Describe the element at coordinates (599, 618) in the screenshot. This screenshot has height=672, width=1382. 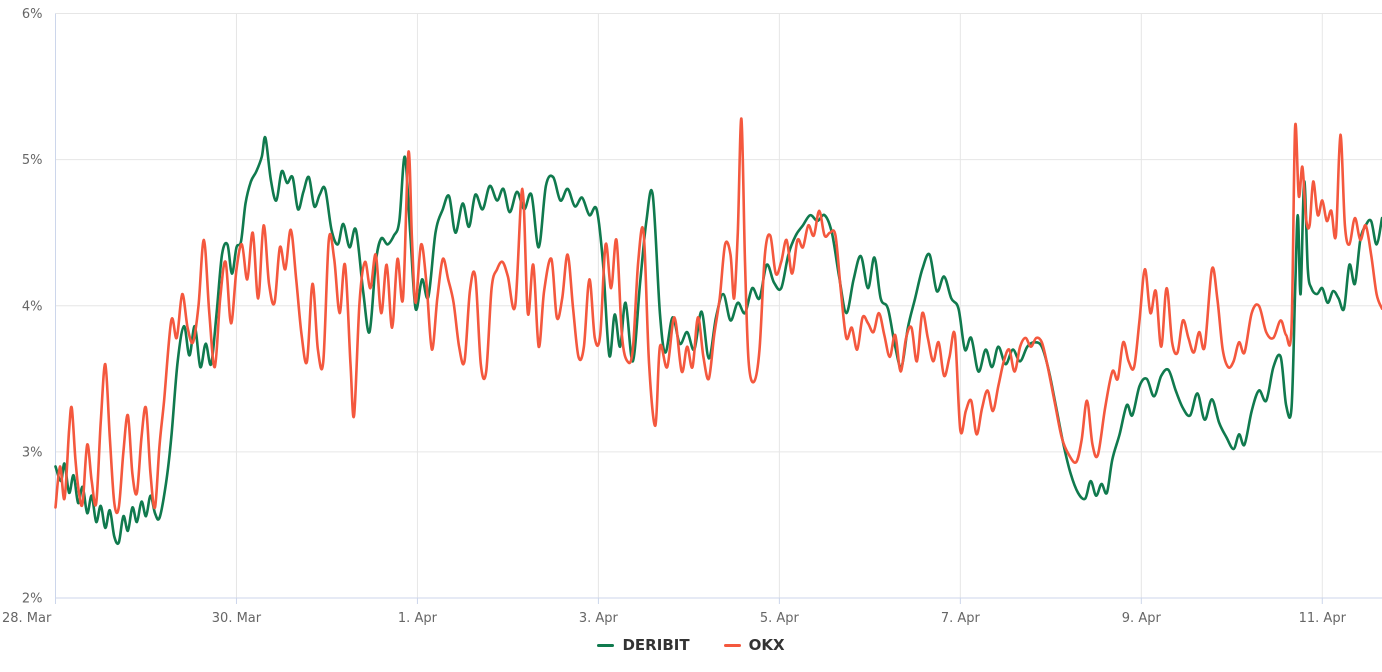
I see `x-axis-label: 3. Apr` at that location.